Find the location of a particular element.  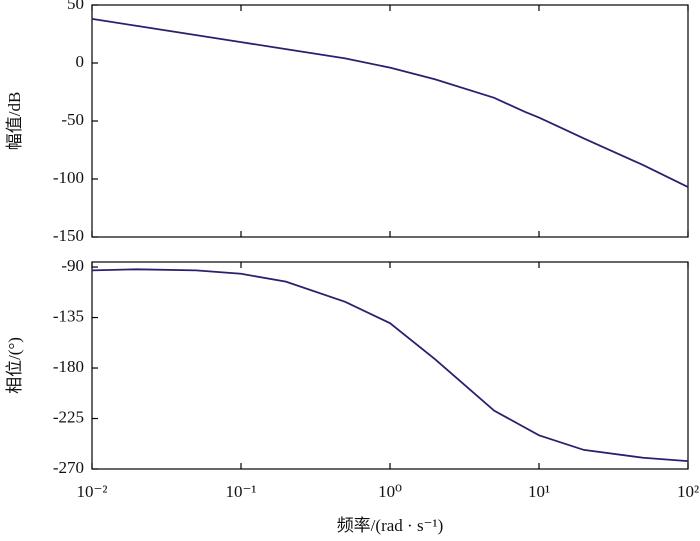

y-tick-label: -150 is located at coordinates (68, 235).